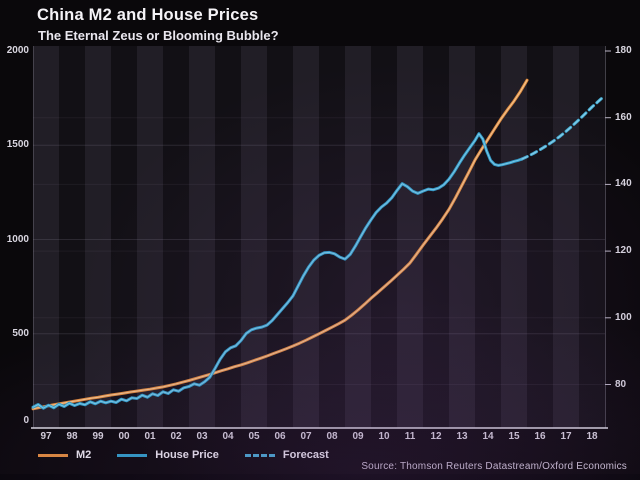 This screenshot has width=640, height=480. I want to click on x-tick-label: 05, so click(254, 436).